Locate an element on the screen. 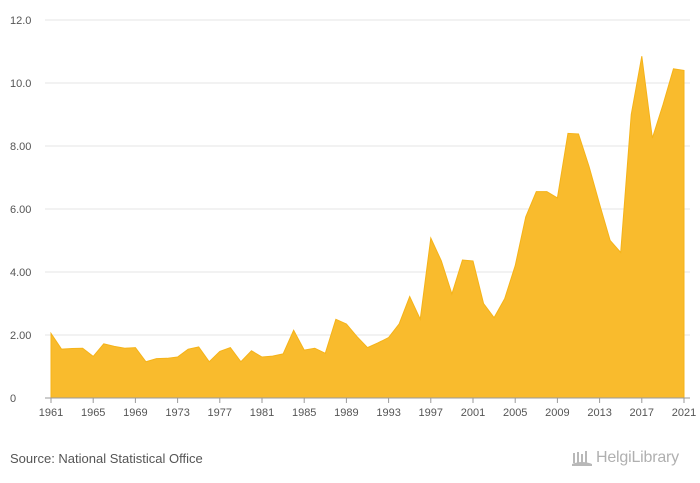  x-tick-label: 1997 is located at coordinates (431, 413).